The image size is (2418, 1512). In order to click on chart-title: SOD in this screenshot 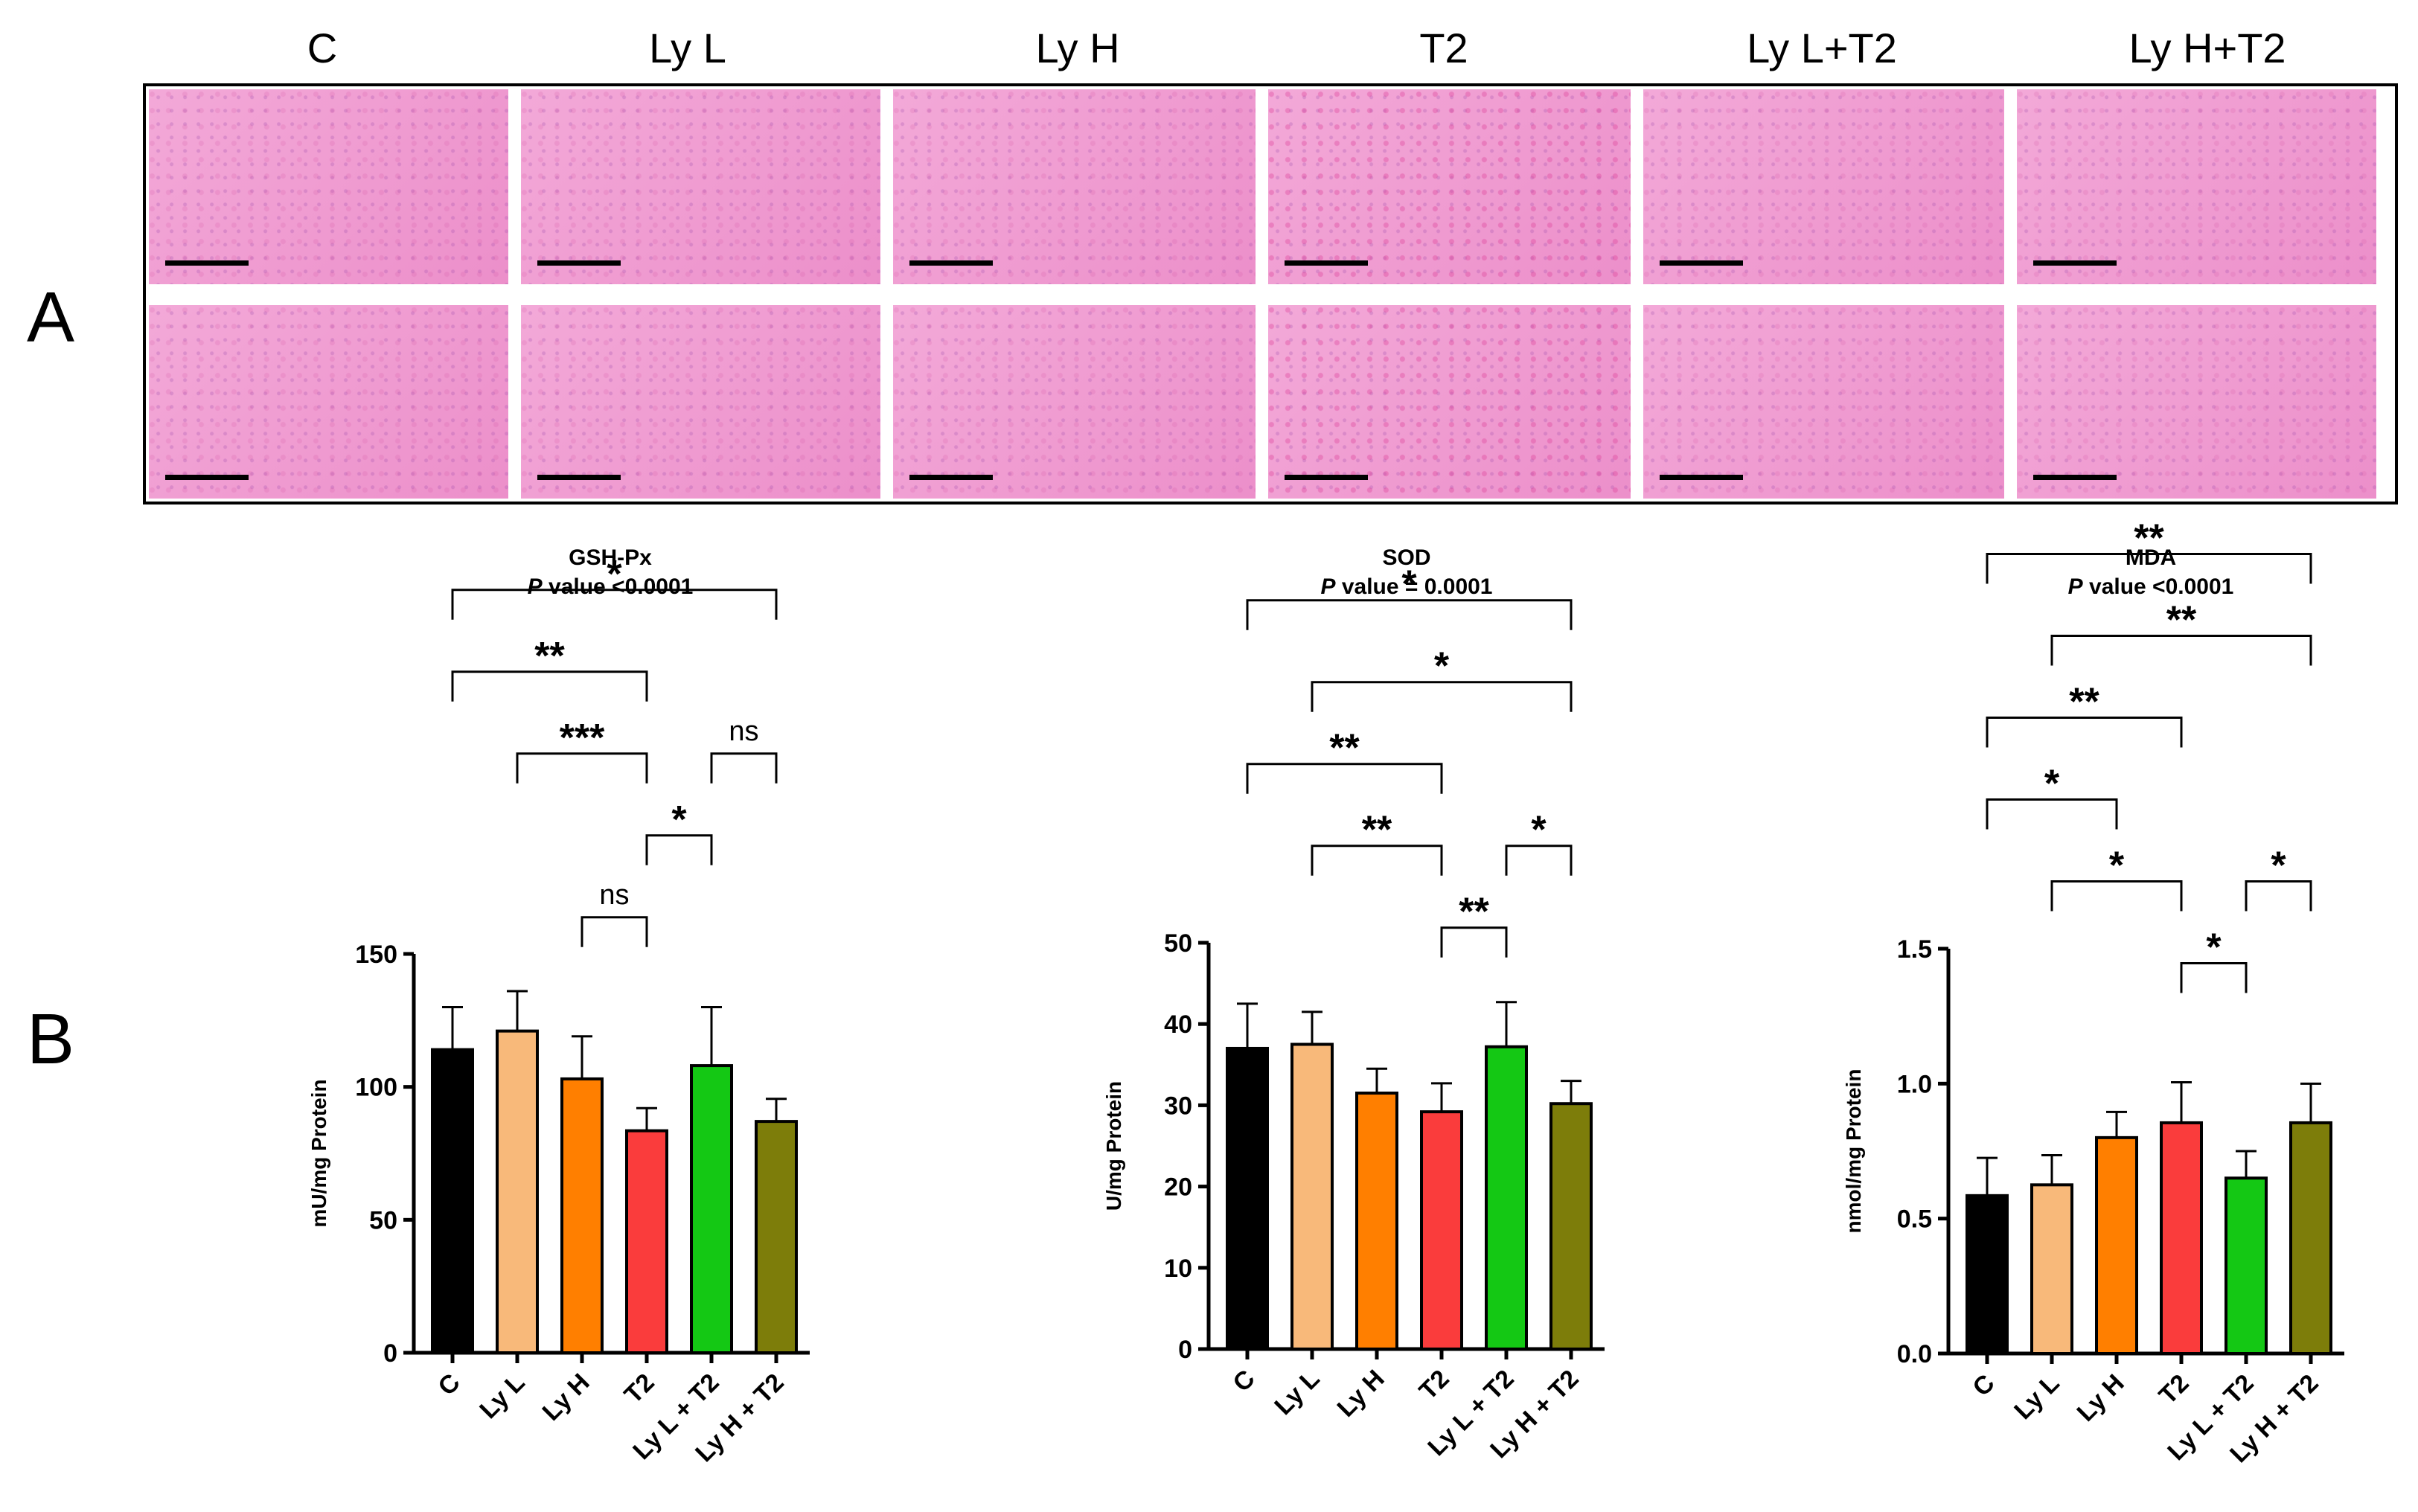, I will do `click(1406, 557)`.